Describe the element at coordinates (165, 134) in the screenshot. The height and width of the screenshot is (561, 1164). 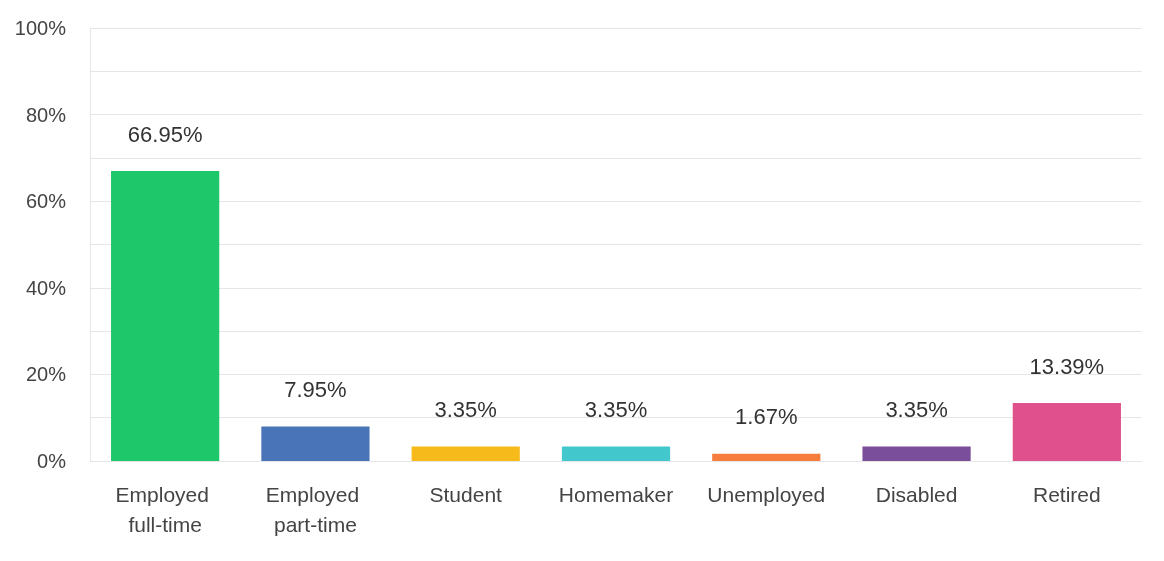
I see `data-label: 66.95%` at that location.